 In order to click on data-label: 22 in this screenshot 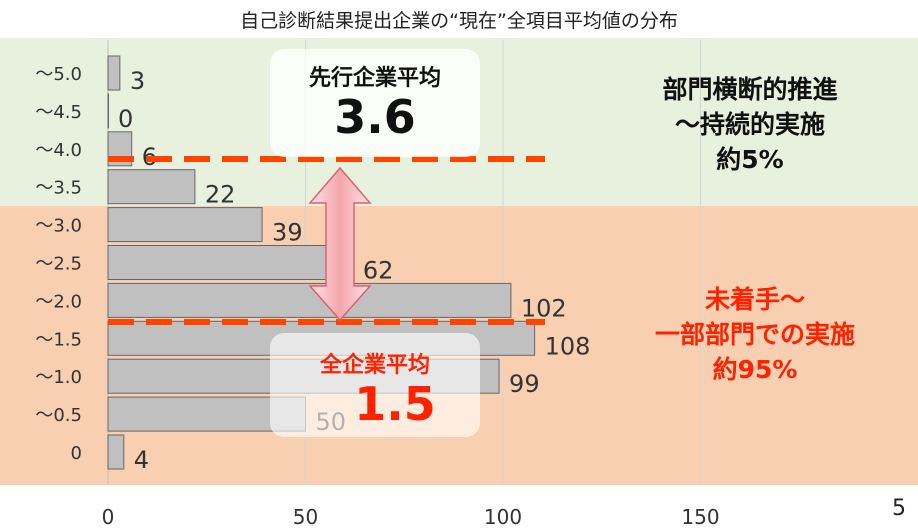, I will do `click(220, 195)`.